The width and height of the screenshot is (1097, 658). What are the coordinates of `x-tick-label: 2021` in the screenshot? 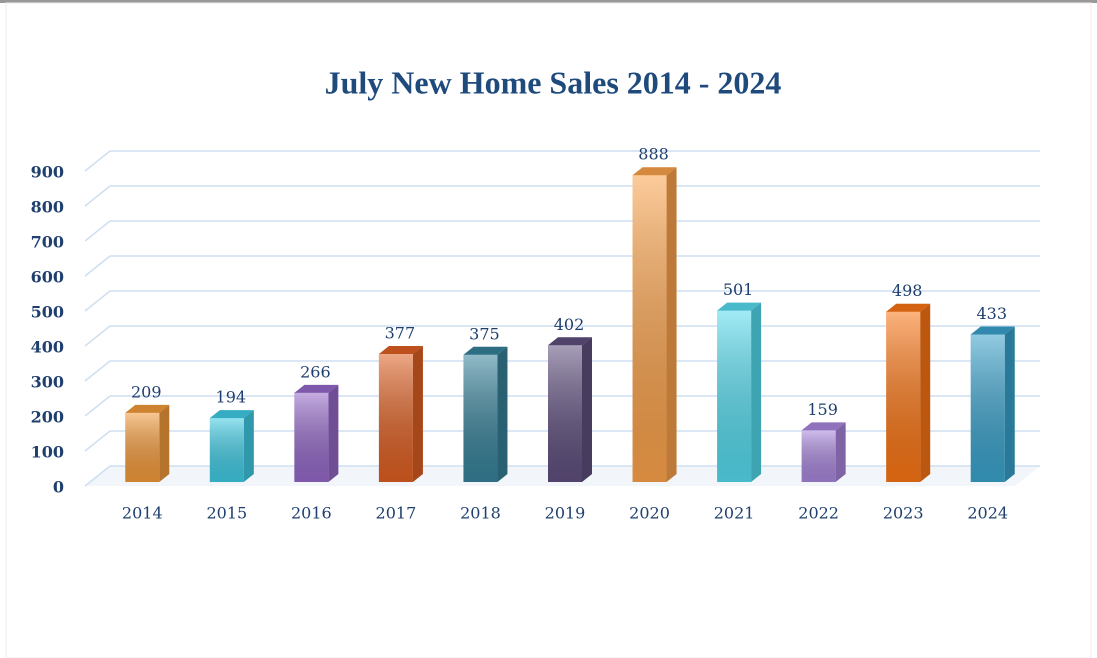 It's located at (734, 513).